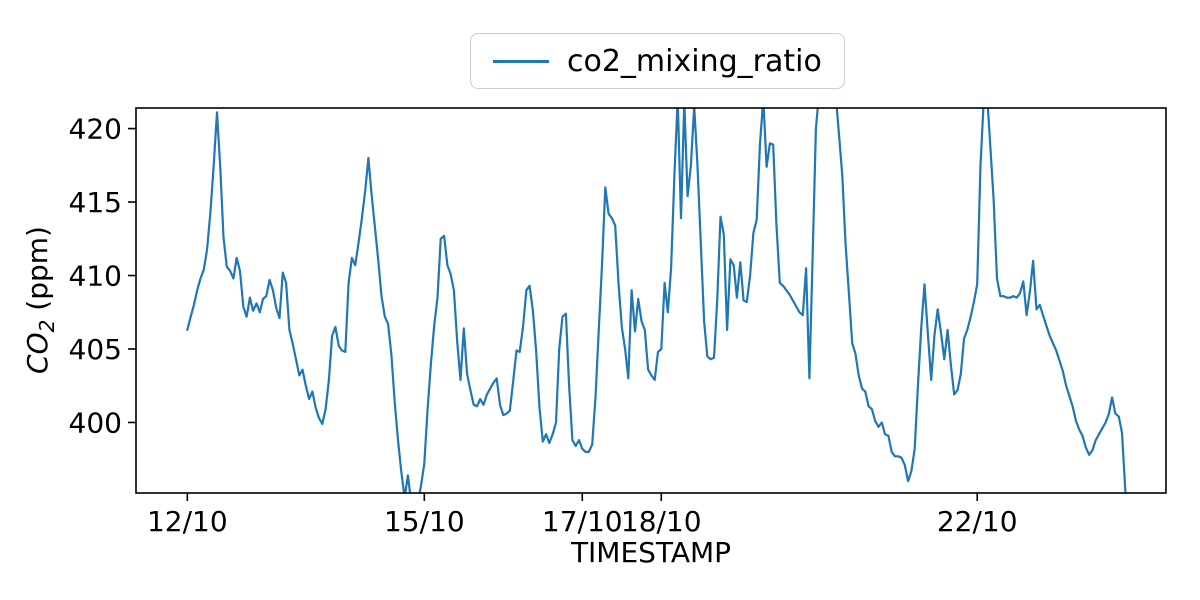 The width and height of the screenshot is (1200, 600). I want to click on x-tick-label: 17/10, so click(582, 521).